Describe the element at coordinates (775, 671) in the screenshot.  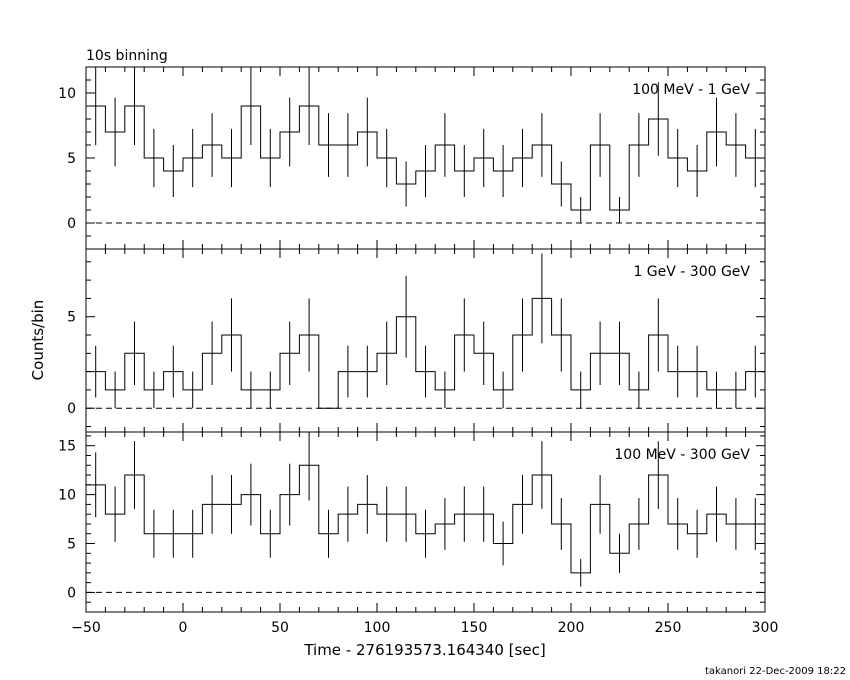
I see `footer-credit: takanori 22-Dec-2009 18:22` at that location.